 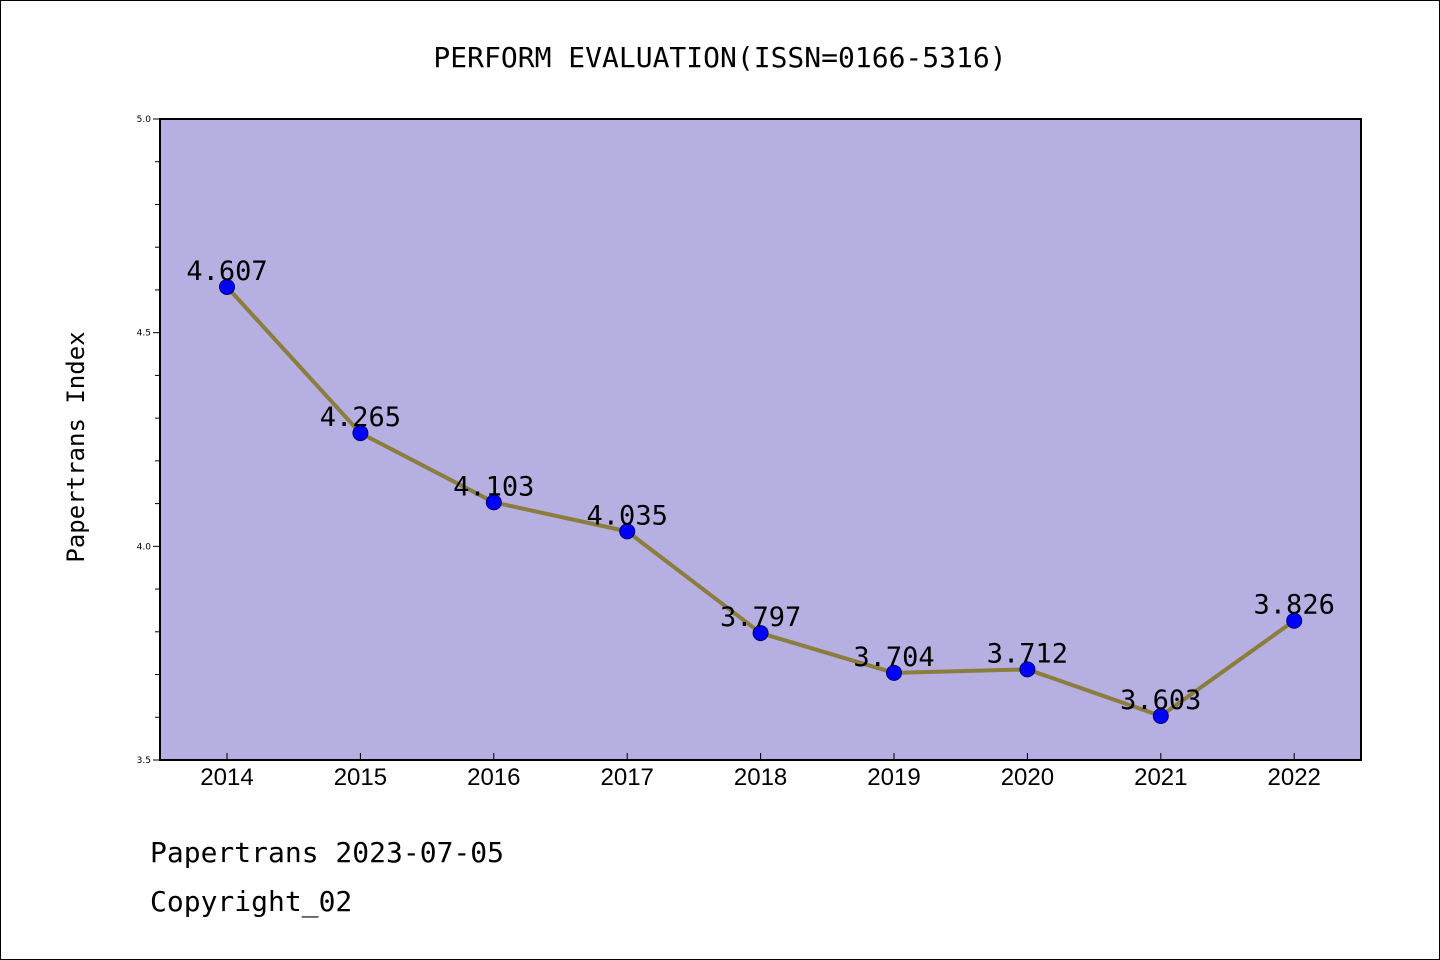 What do you see at coordinates (760, 617) in the screenshot?
I see `data-label: 3.797` at bounding box center [760, 617].